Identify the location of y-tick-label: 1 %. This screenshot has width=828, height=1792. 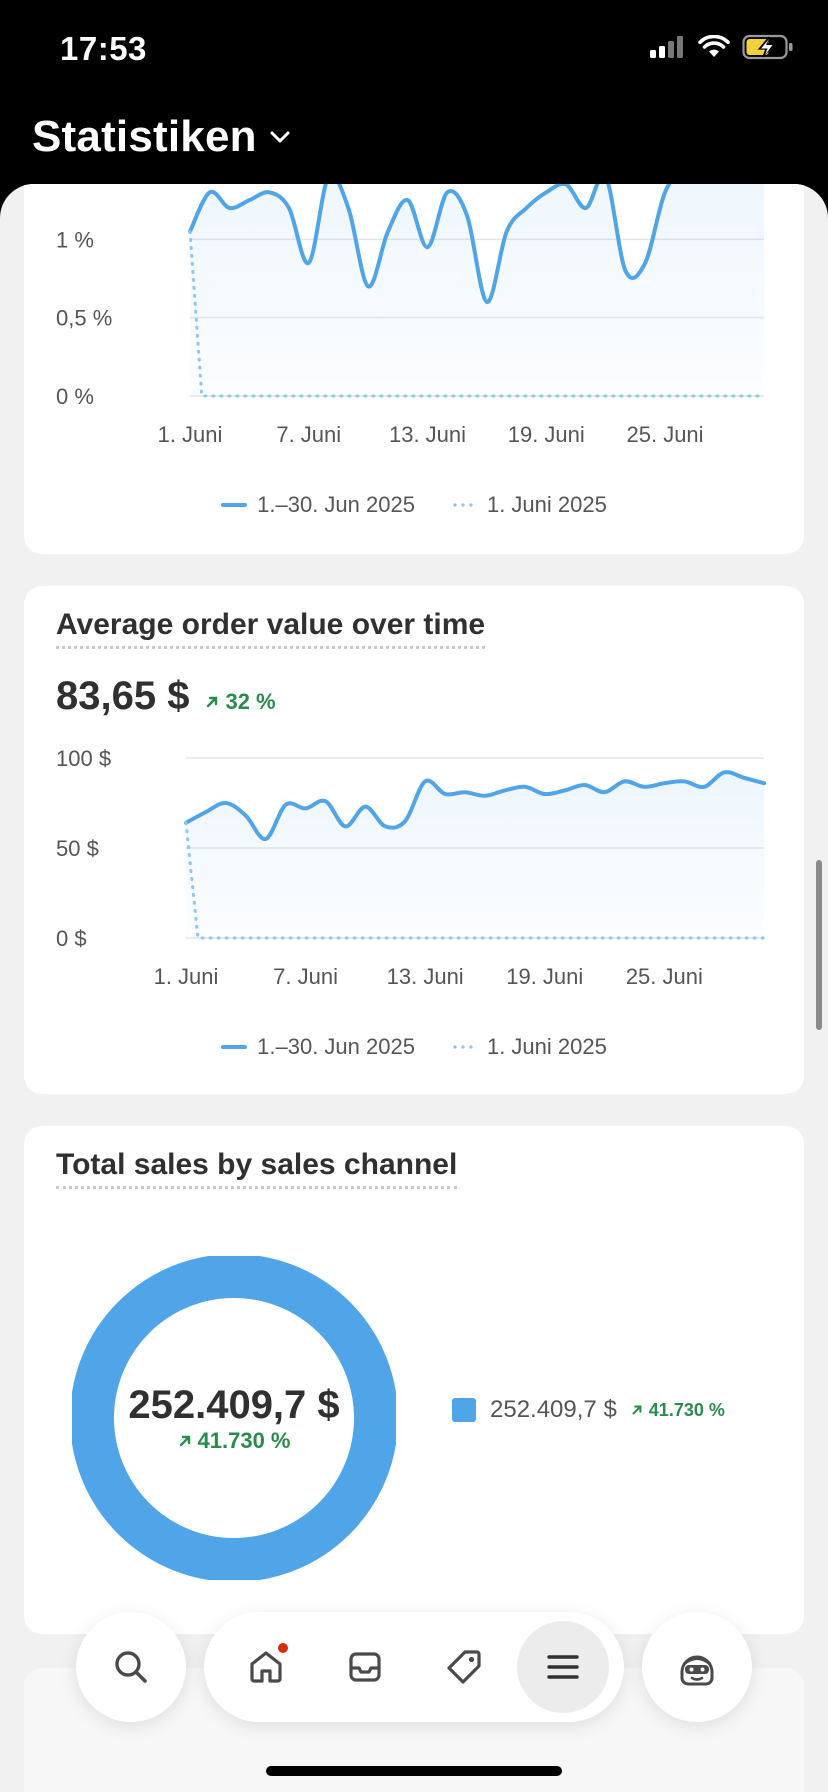
(75, 239).